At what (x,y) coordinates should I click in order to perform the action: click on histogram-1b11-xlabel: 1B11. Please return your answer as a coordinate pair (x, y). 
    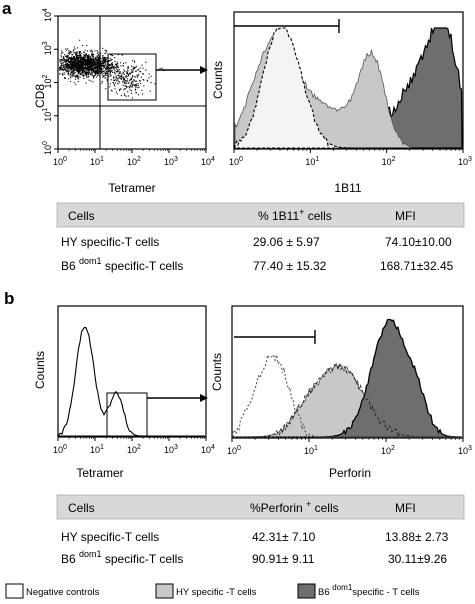
    Looking at the image, I should click on (347, 188).